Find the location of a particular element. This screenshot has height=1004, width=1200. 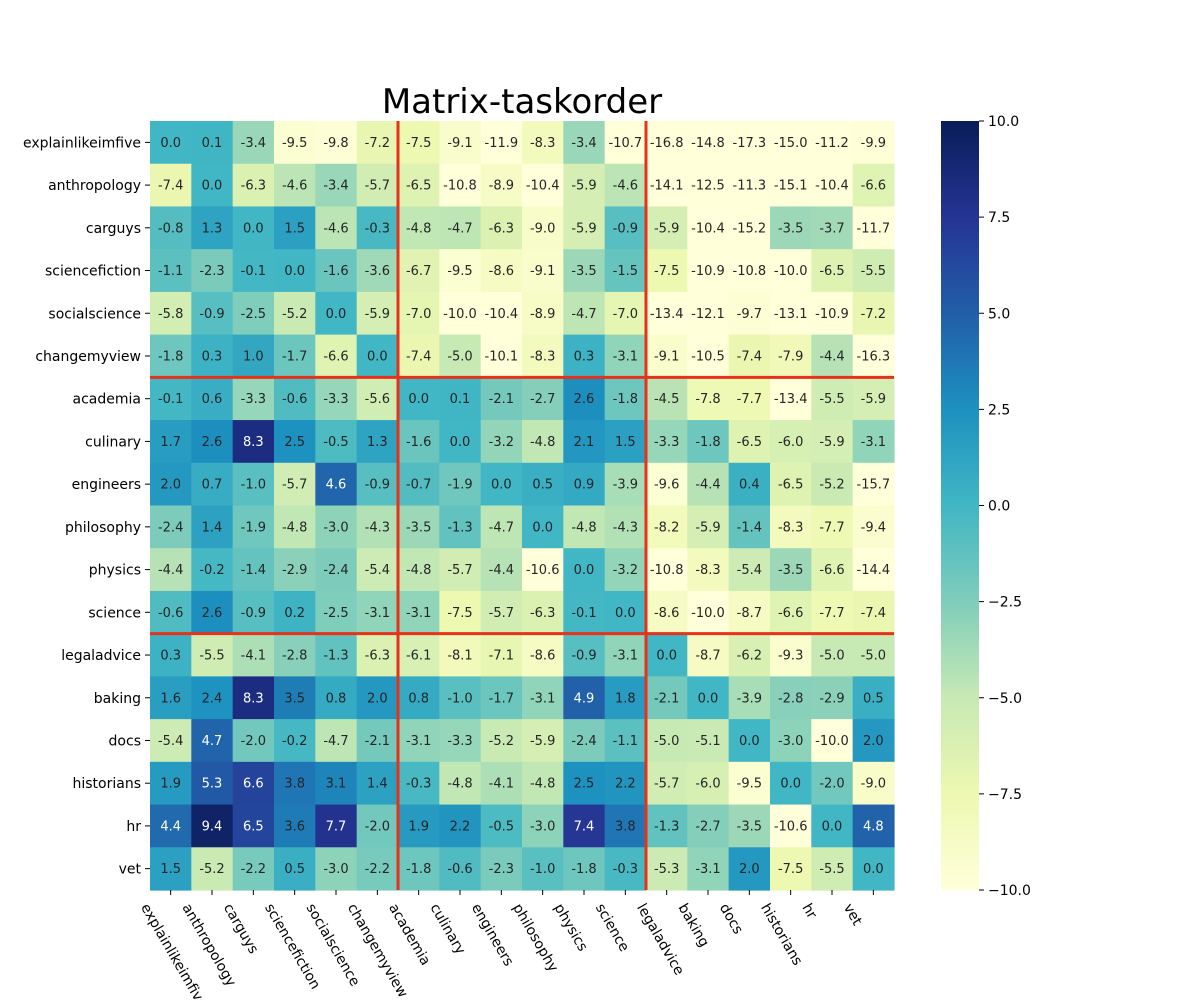

x-tick-label: culinary is located at coordinates (448, 929).